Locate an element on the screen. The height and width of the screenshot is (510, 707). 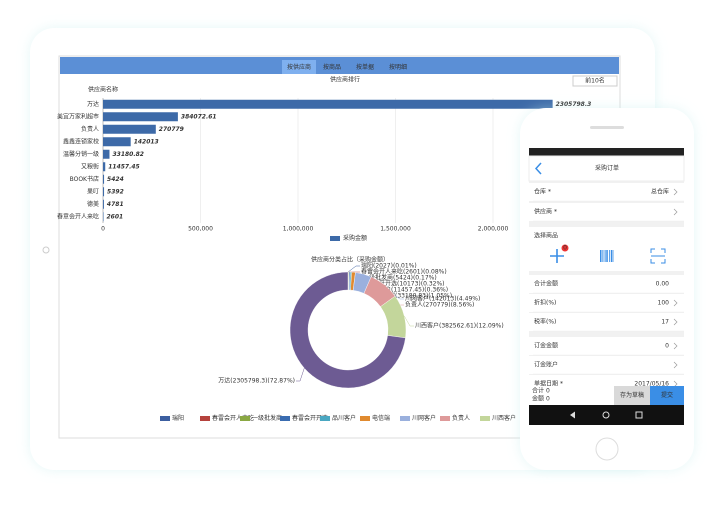
field-value: 0 is located at coordinates (667, 346).